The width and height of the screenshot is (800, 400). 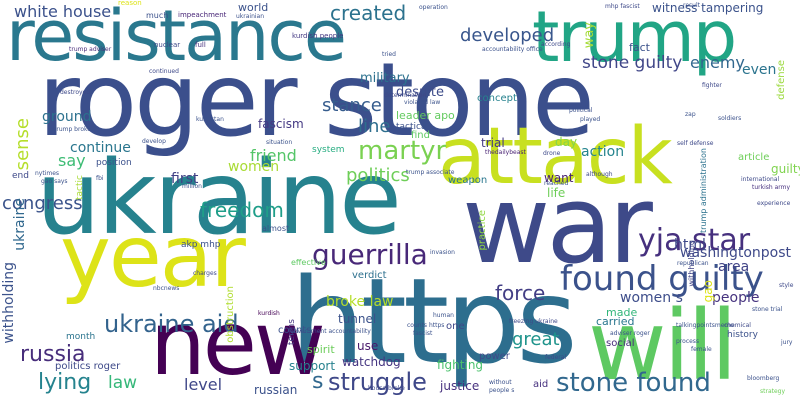 I want to click on word-one: one, so click(x=455, y=326).